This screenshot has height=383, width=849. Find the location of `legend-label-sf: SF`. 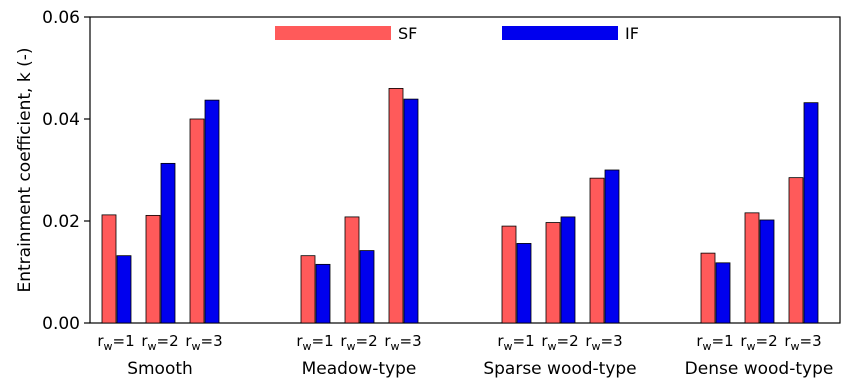

legend-label-sf: SF is located at coordinates (407, 33).